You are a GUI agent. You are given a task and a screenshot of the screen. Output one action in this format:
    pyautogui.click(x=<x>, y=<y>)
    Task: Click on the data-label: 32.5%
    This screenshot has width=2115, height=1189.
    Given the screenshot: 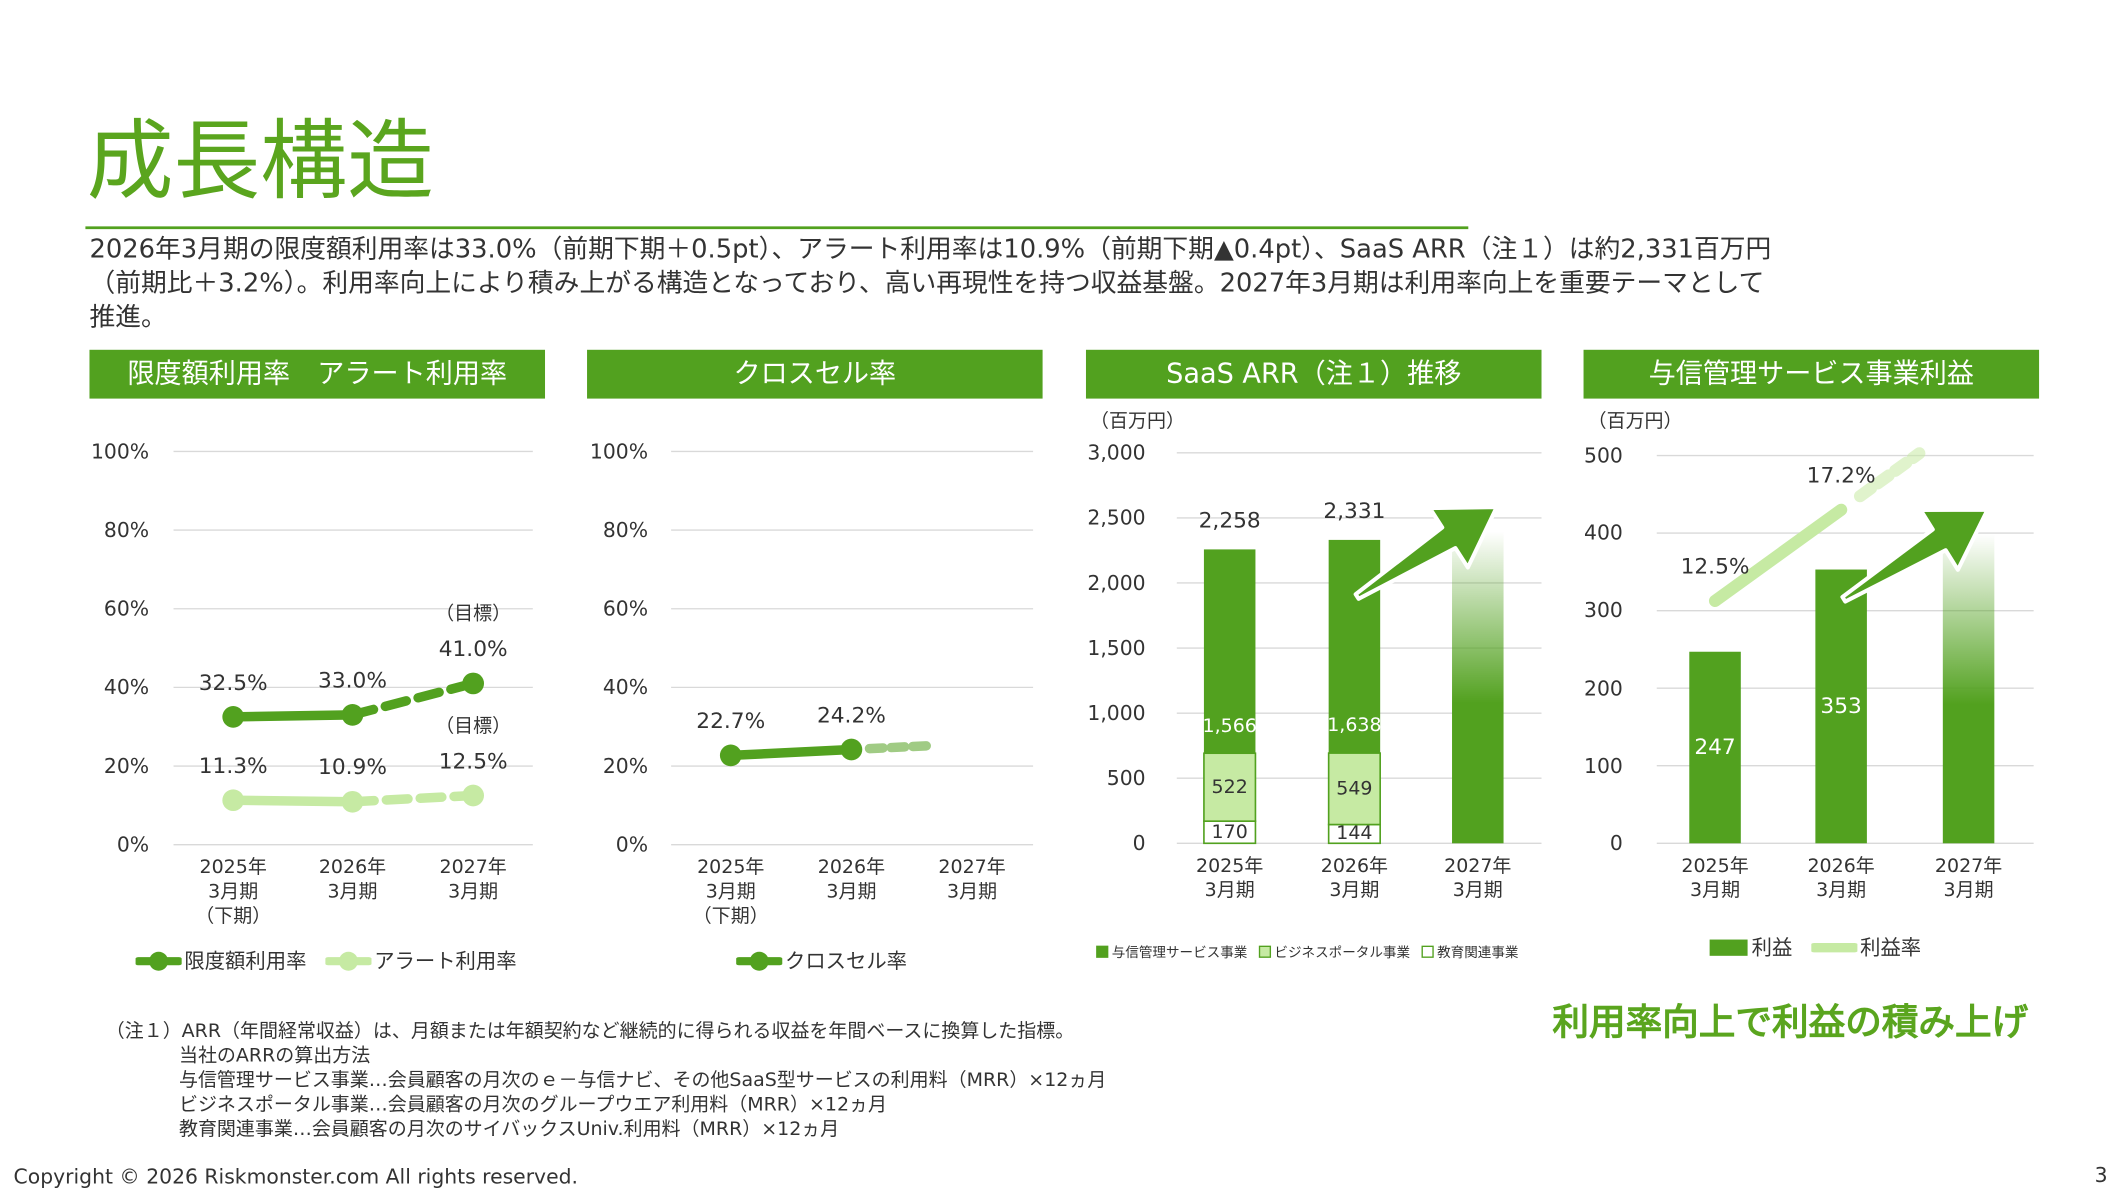 What is the action you would take?
    pyautogui.click(x=233, y=682)
    